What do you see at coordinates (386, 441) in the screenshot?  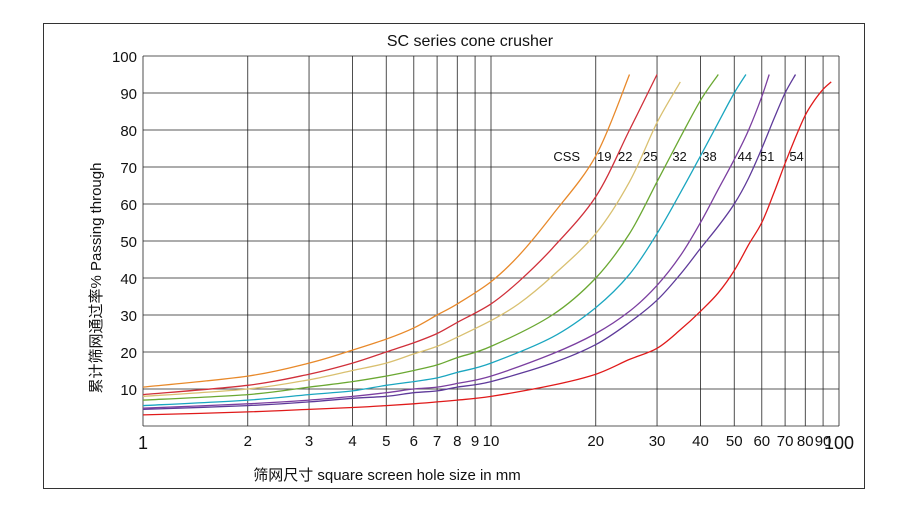 I see `x-tick-label: 5` at bounding box center [386, 441].